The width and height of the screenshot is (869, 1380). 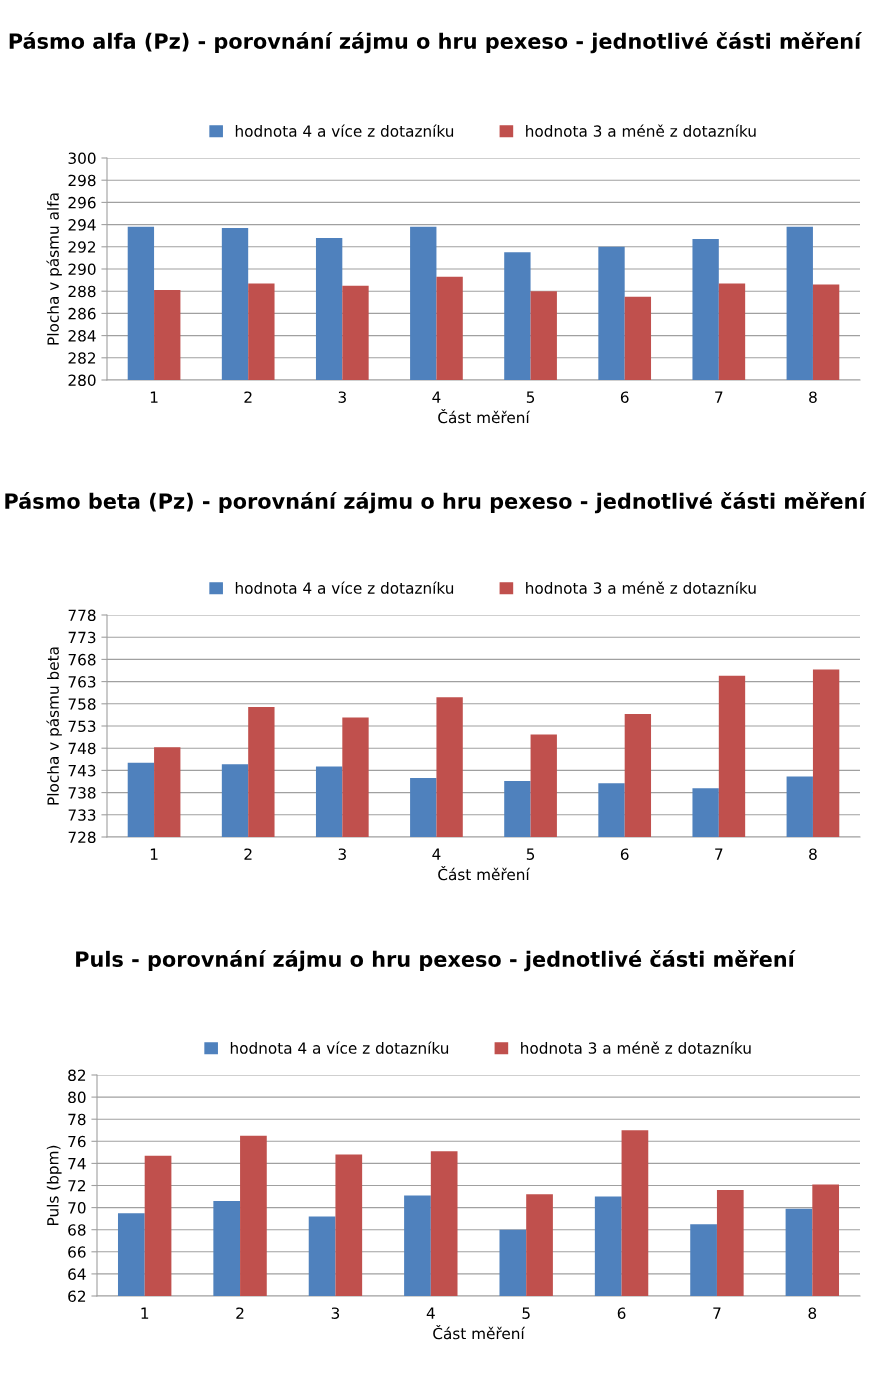 What do you see at coordinates (82, 770) in the screenshot?
I see `y-tick-label: 743` at bounding box center [82, 770].